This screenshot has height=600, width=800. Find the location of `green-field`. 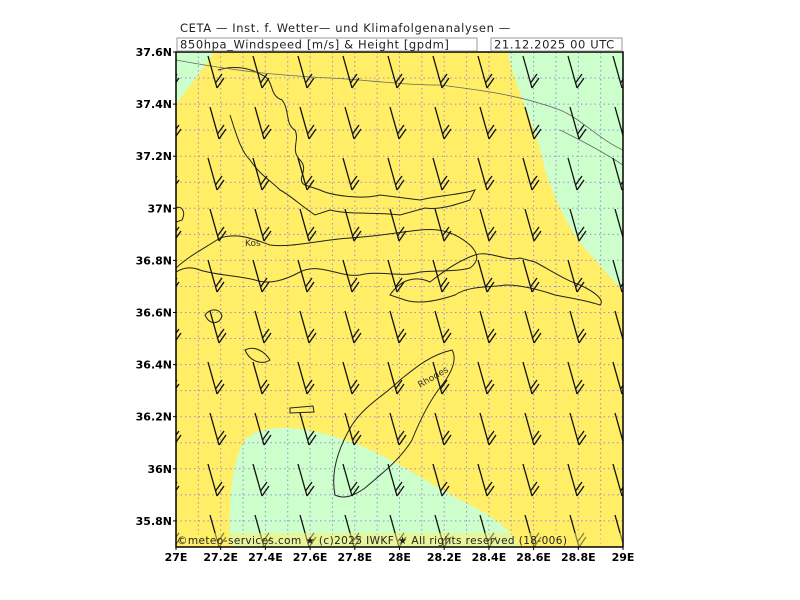

green-field is located at coordinates (374, 487).